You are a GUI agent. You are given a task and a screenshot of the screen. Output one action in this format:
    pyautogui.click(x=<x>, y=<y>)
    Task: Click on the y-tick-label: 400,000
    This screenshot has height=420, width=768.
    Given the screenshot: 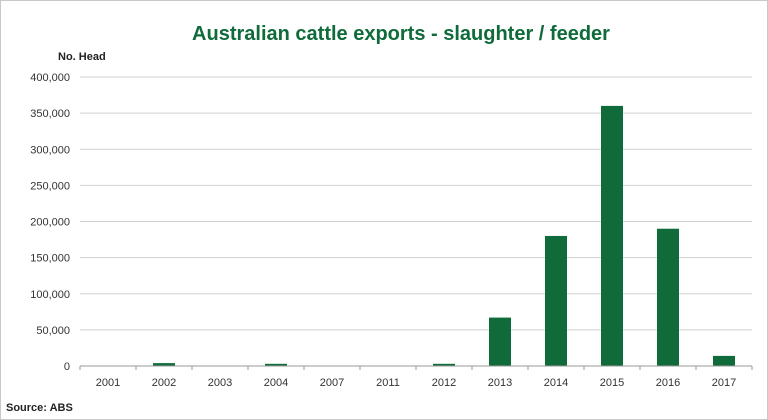 What is the action you would take?
    pyautogui.click(x=50, y=78)
    